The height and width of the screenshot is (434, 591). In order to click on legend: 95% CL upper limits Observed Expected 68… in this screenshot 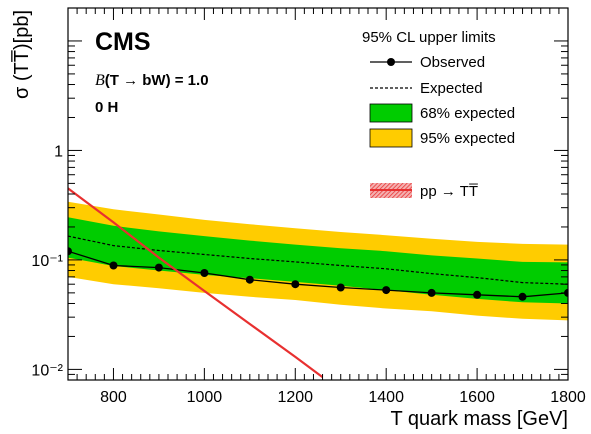, I will do `click(438, 114)`.